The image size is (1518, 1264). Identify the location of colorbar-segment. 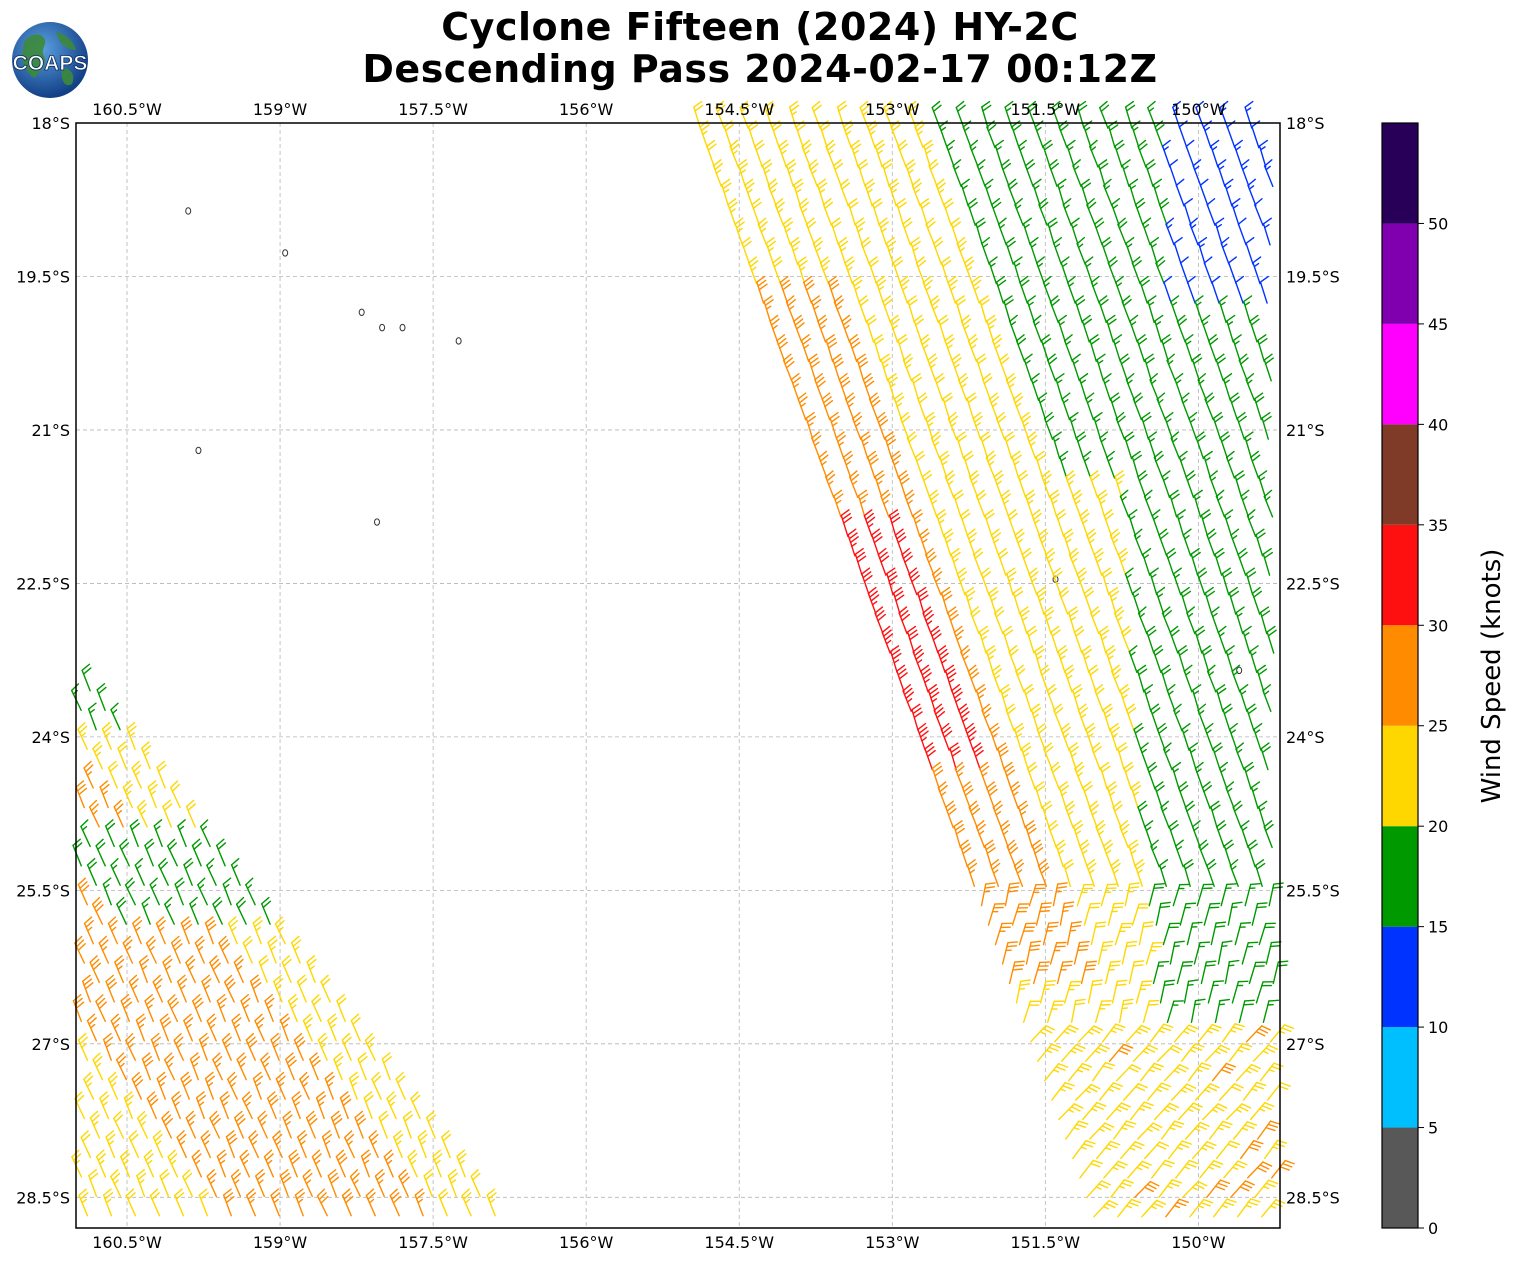
(1400, 876).